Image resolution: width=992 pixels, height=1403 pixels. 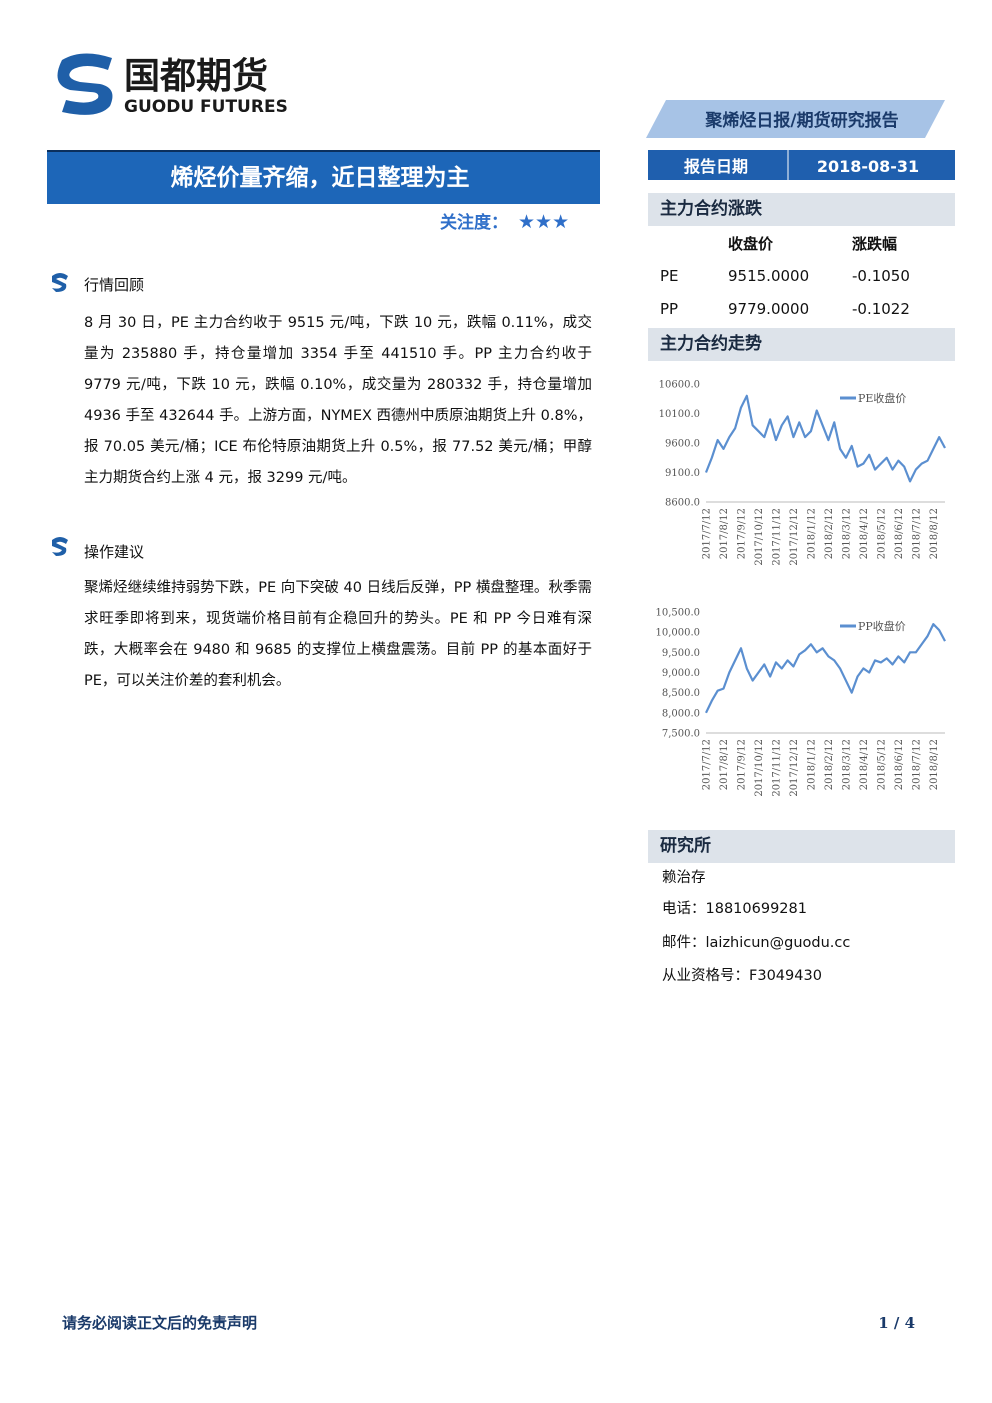 What do you see at coordinates (679, 414) in the screenshot?
I see `y-tick-label: 10100.0` at bounding box center [679, 414].